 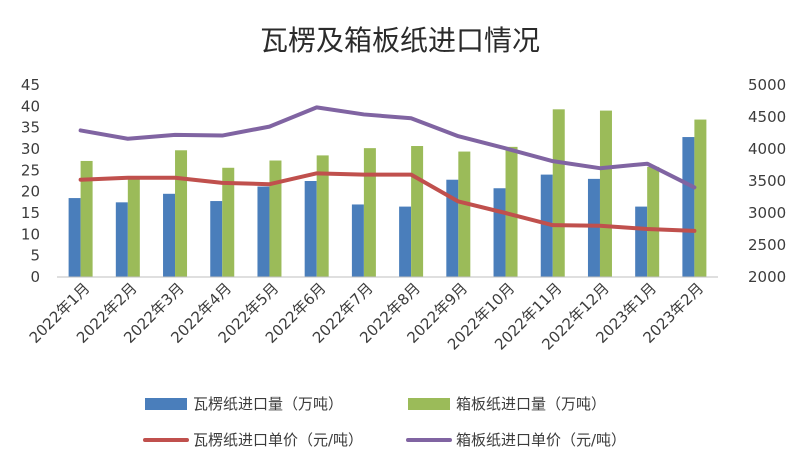 I want to click on legend-label: 瓦楞纸进口量（万吨）, so click(x=268, y=404).